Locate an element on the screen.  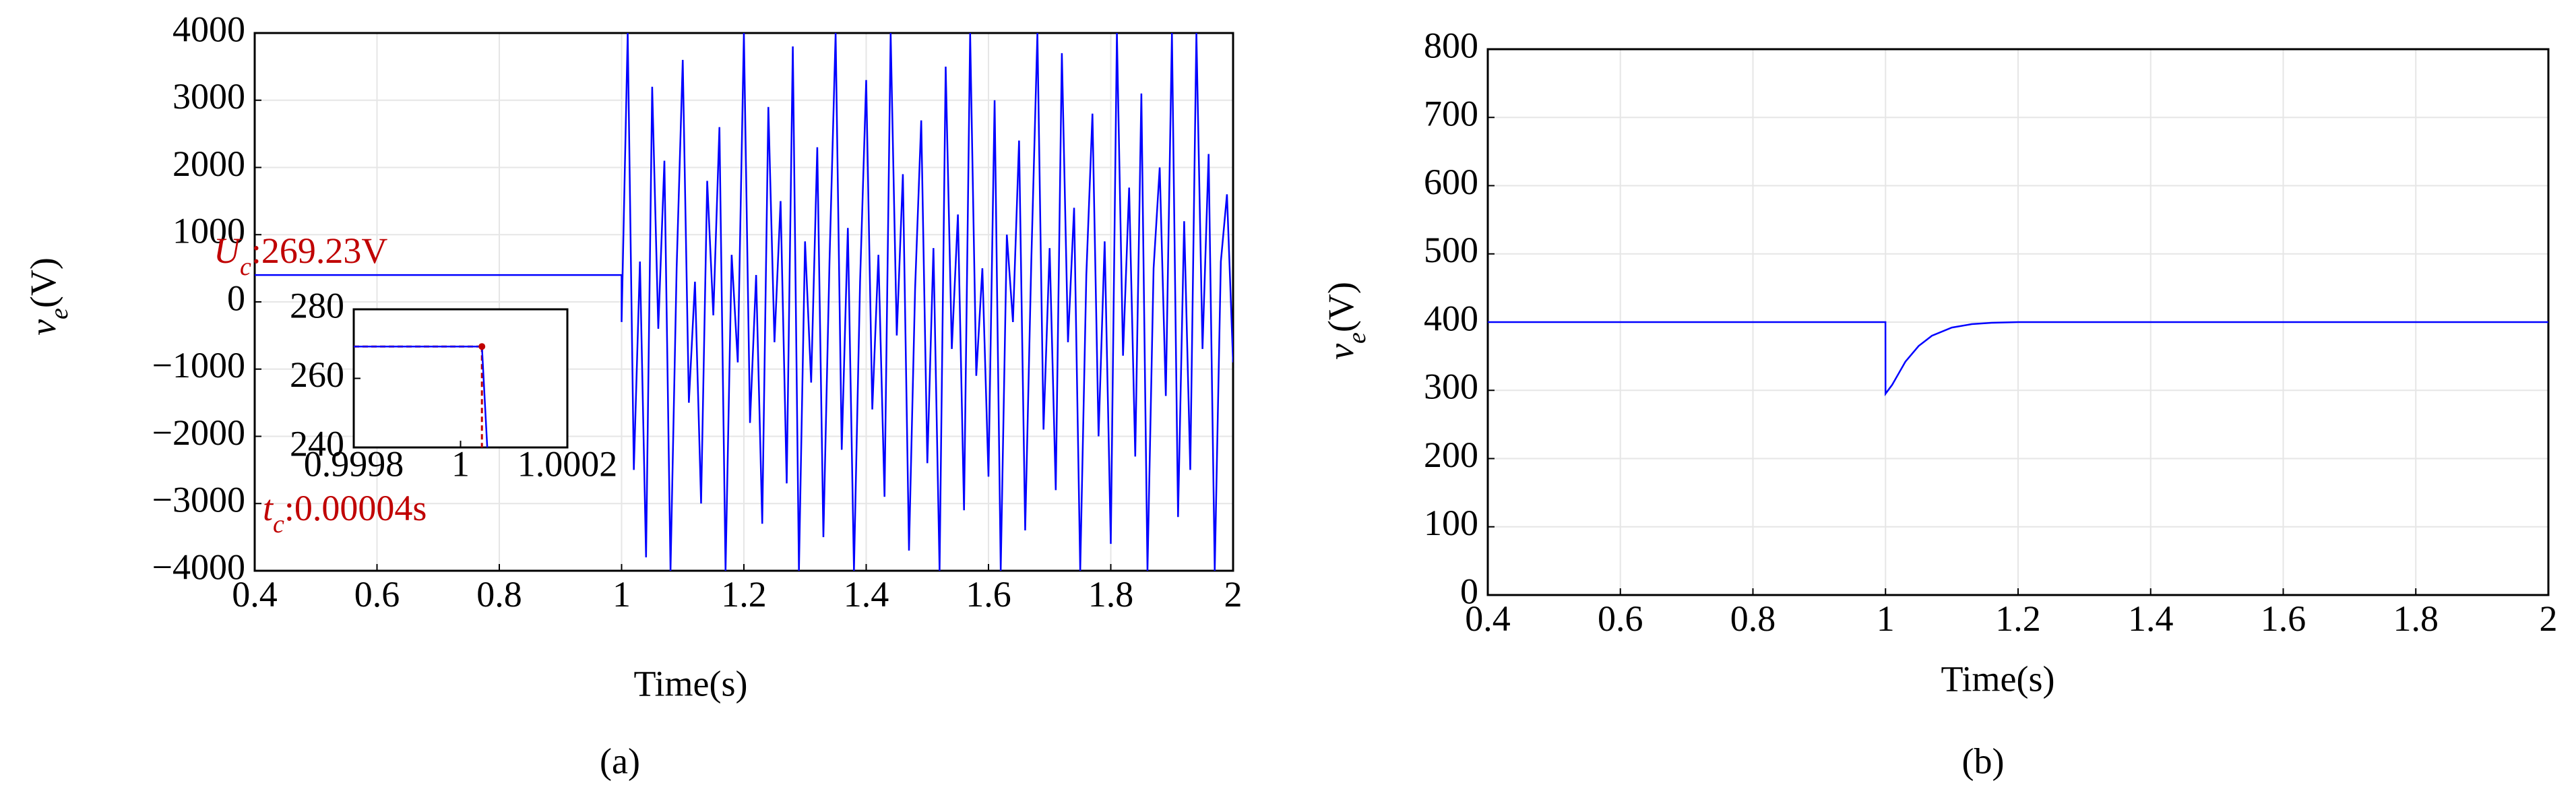
y-tick-label: 400 is located at coordinates (1451, 318).